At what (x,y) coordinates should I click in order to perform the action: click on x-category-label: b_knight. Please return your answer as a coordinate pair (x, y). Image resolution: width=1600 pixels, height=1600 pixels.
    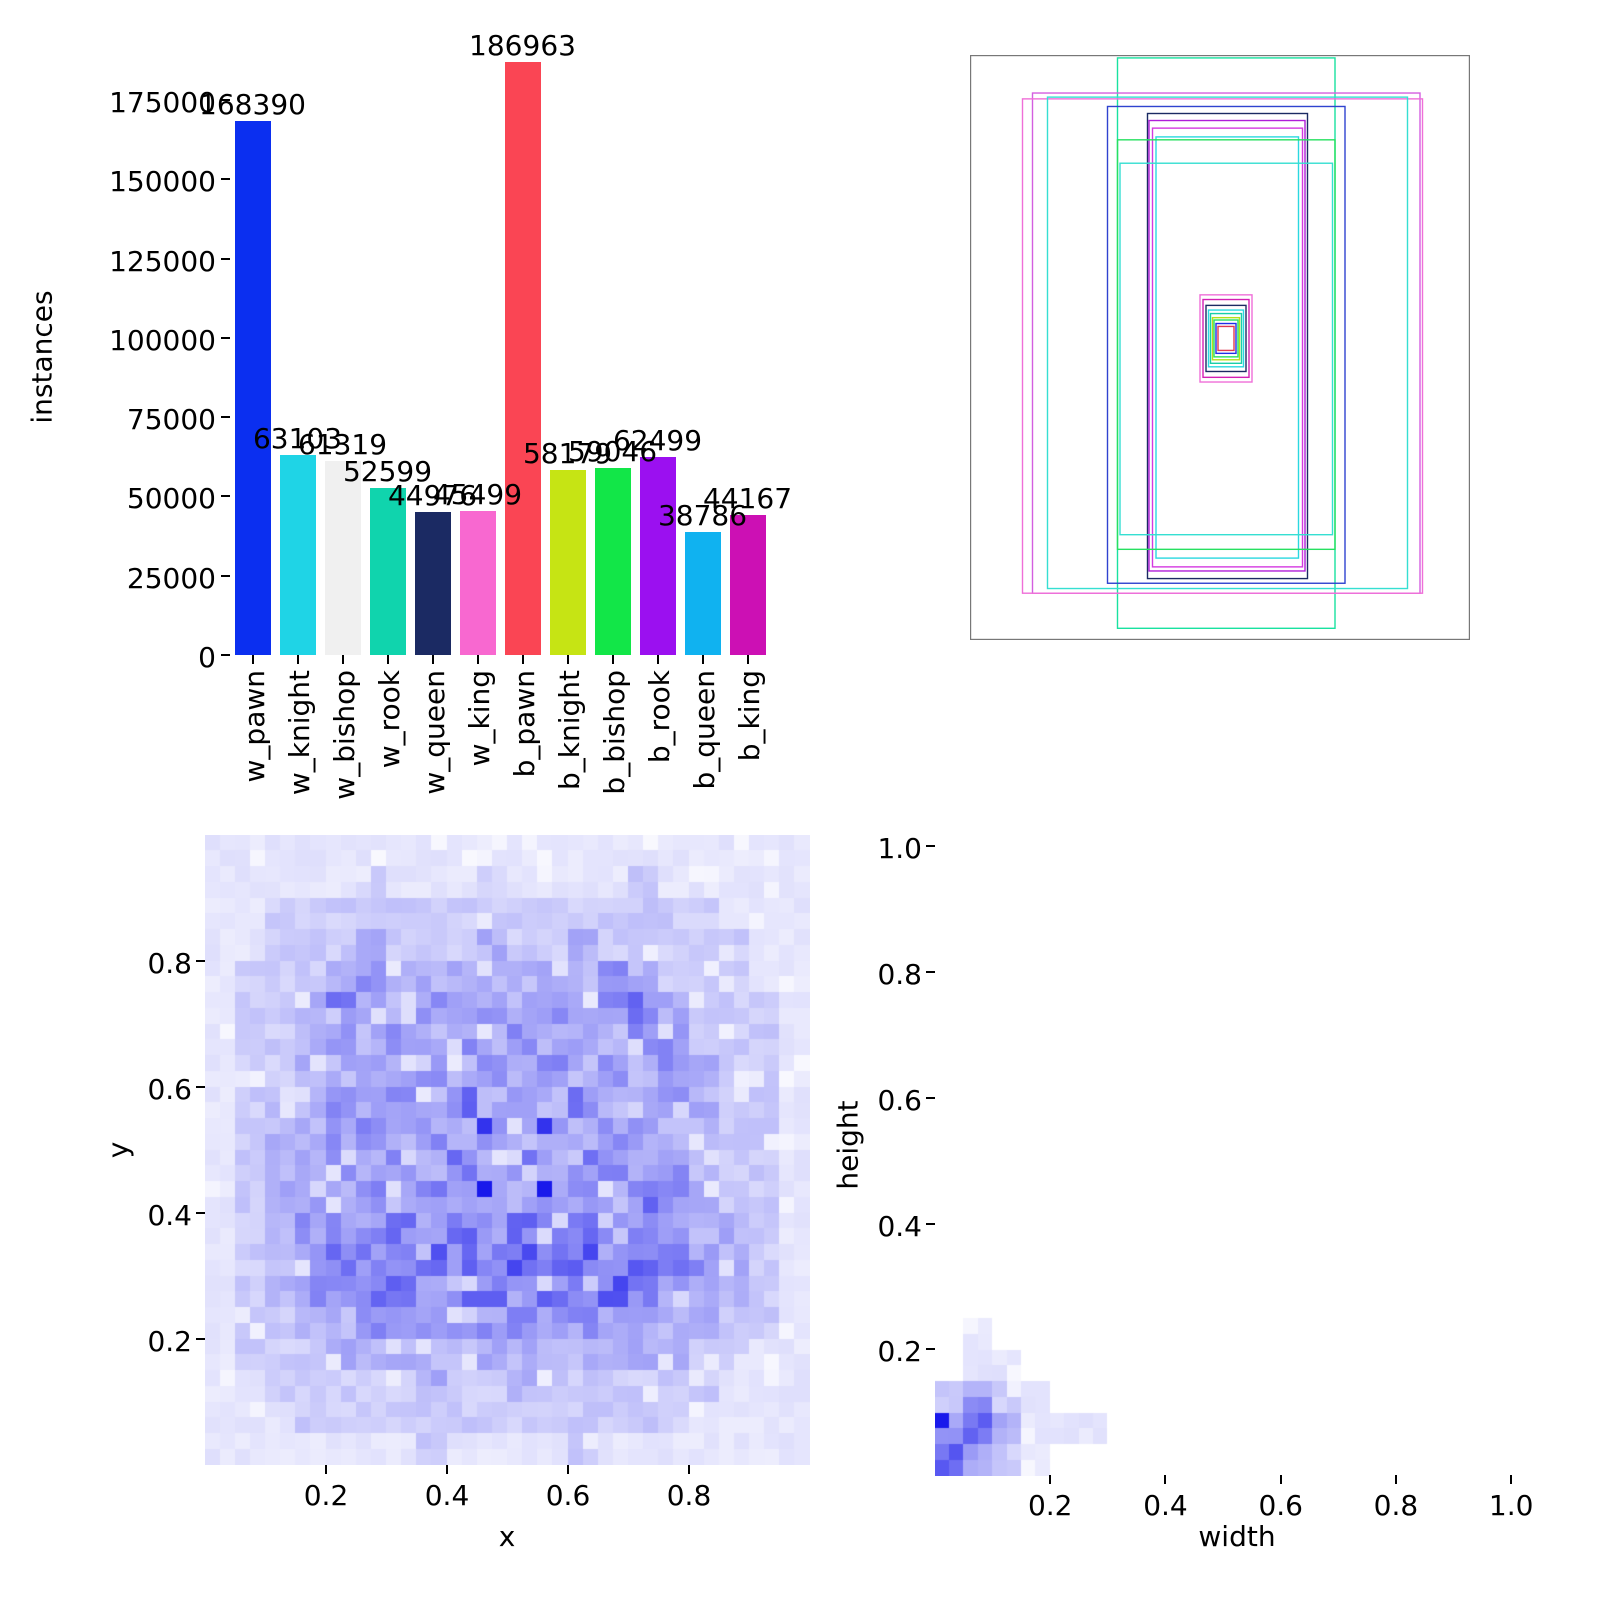
    Looking at the image, I should click on (569, 730).